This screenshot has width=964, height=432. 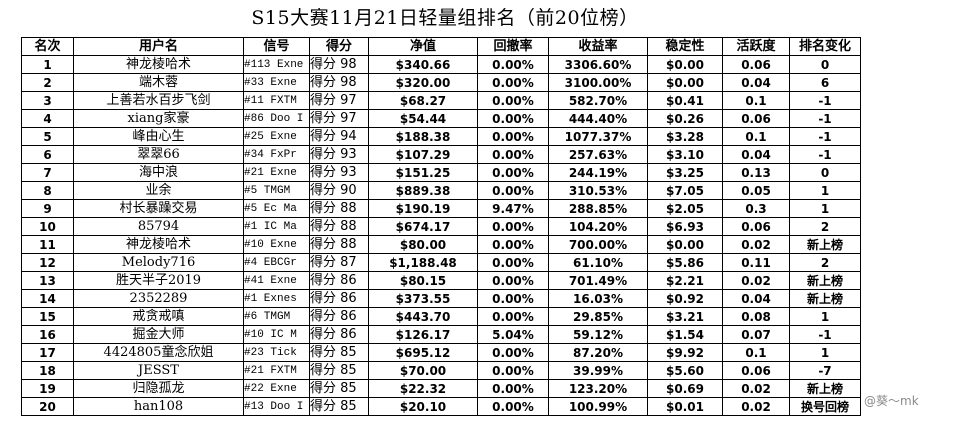 What do you see at coordinates (423, 334) in the screenshot?
I see `cell-nav: $126.17` at bounding box center [423, 334].